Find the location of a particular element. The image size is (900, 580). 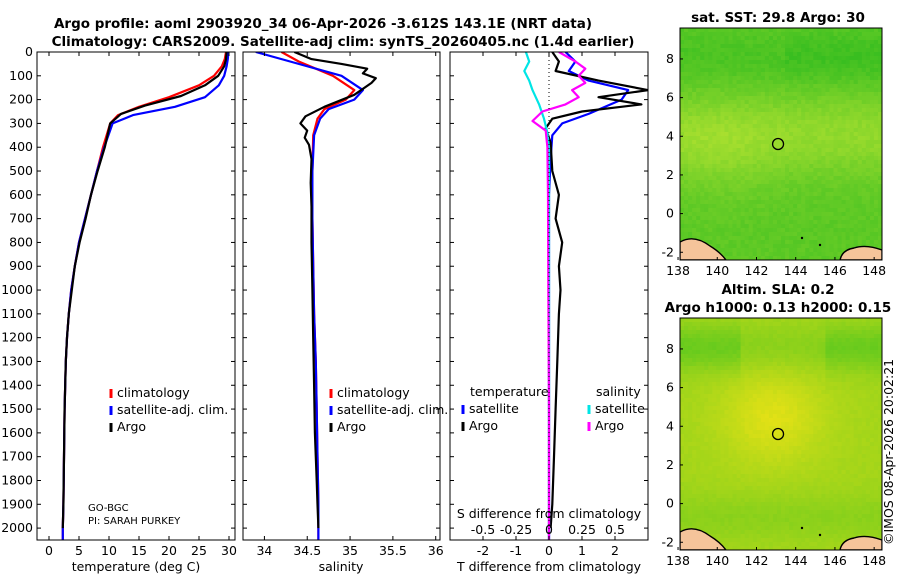

y-tick-label: 400 is located at coordinates (21, 146).